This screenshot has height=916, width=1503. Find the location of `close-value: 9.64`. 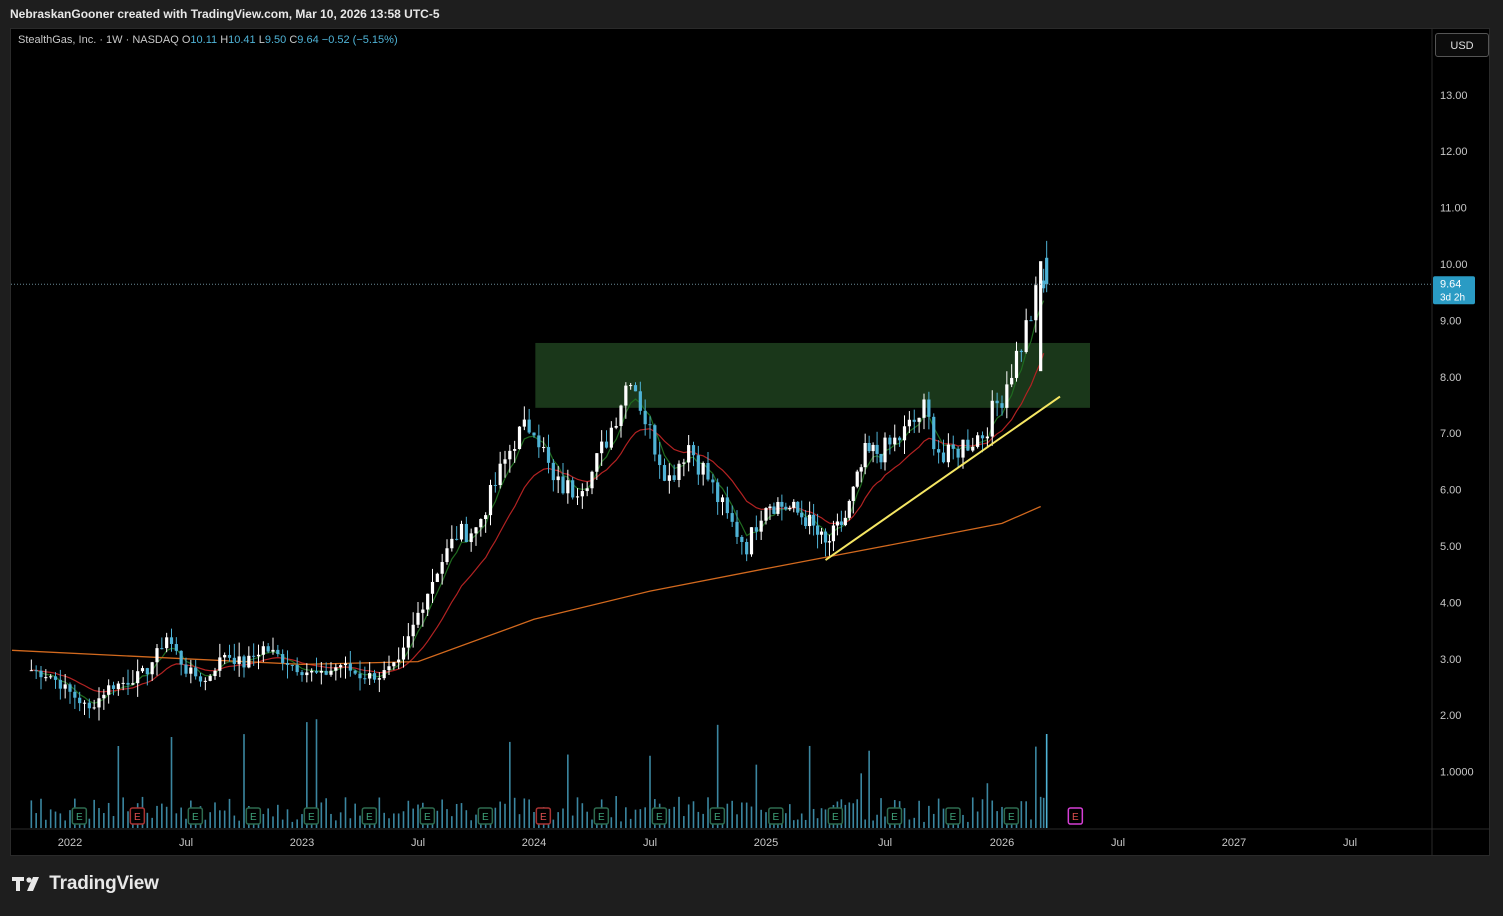

close-value: 9.64 is located at coordinates (308, 40).